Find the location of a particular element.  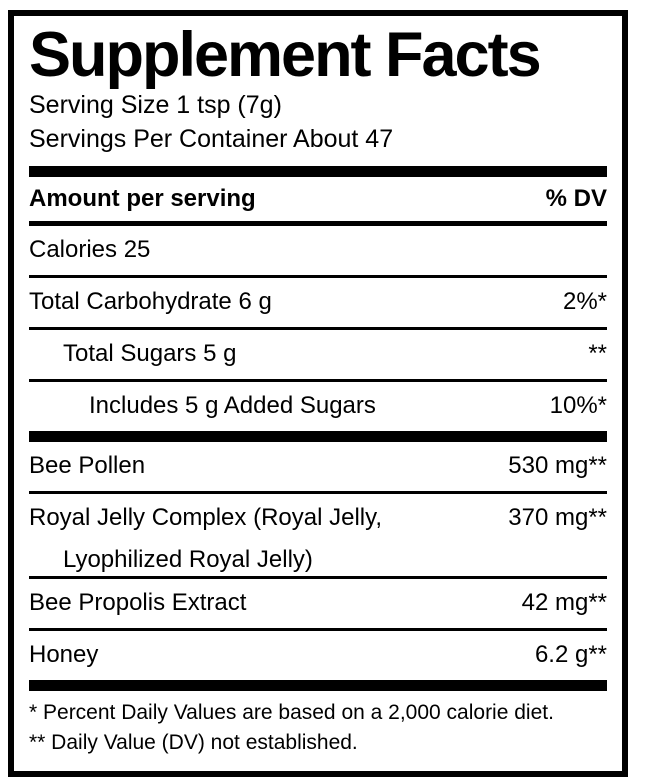

nutrient-name: Includes 5 g Added Sugars is located at coordinates (232, 405).